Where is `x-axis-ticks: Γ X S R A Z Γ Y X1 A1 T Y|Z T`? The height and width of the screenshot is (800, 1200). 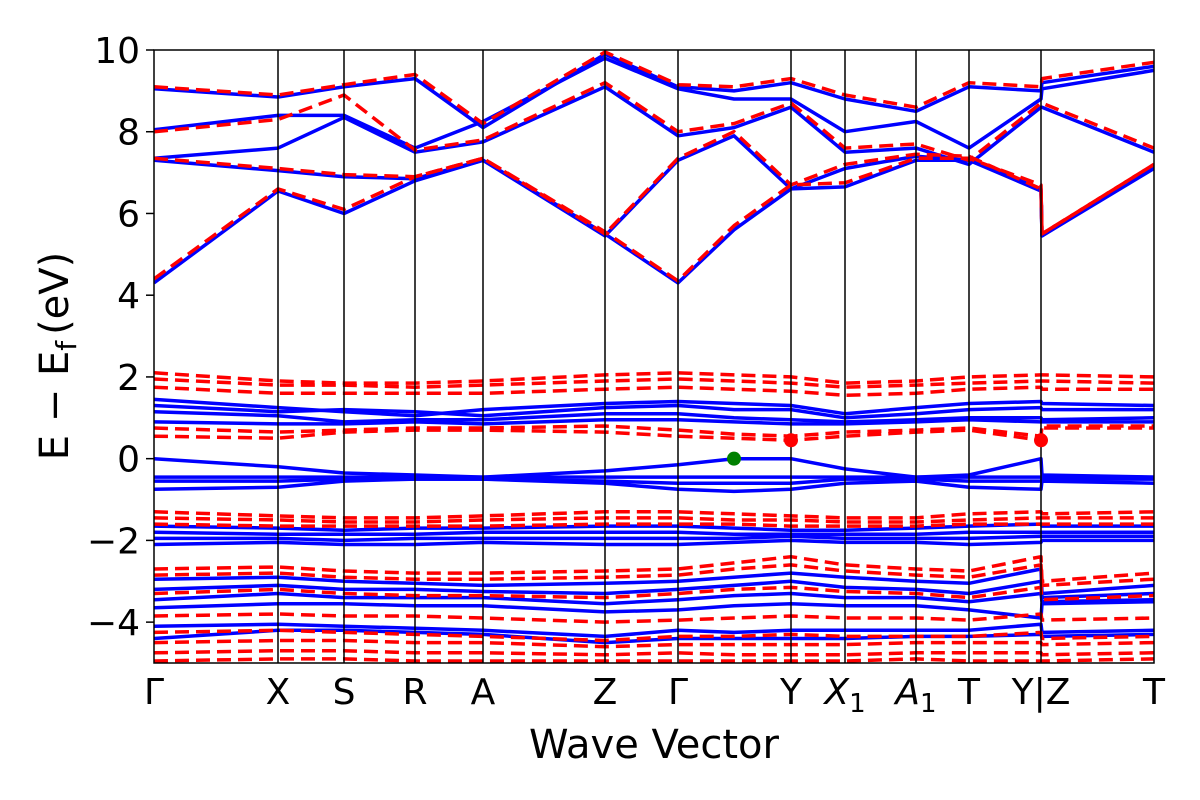
x-axis-ticks: Γ X S R A Z Γ Y X1 A1 T Y|Z T is located at coordinates (655, 695).